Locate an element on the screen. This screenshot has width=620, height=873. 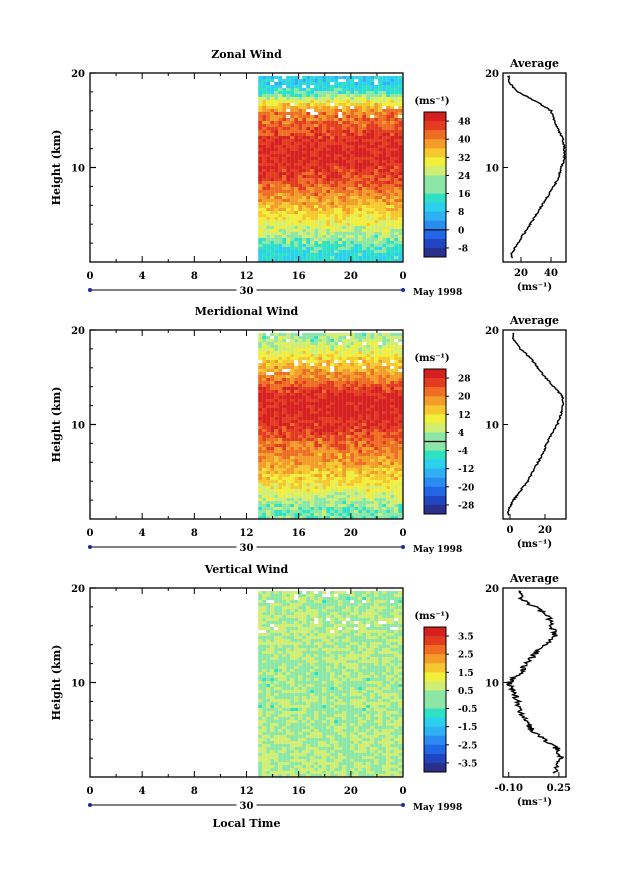
colorbar-tick-label: 40 is located at coordinates (464, 141).